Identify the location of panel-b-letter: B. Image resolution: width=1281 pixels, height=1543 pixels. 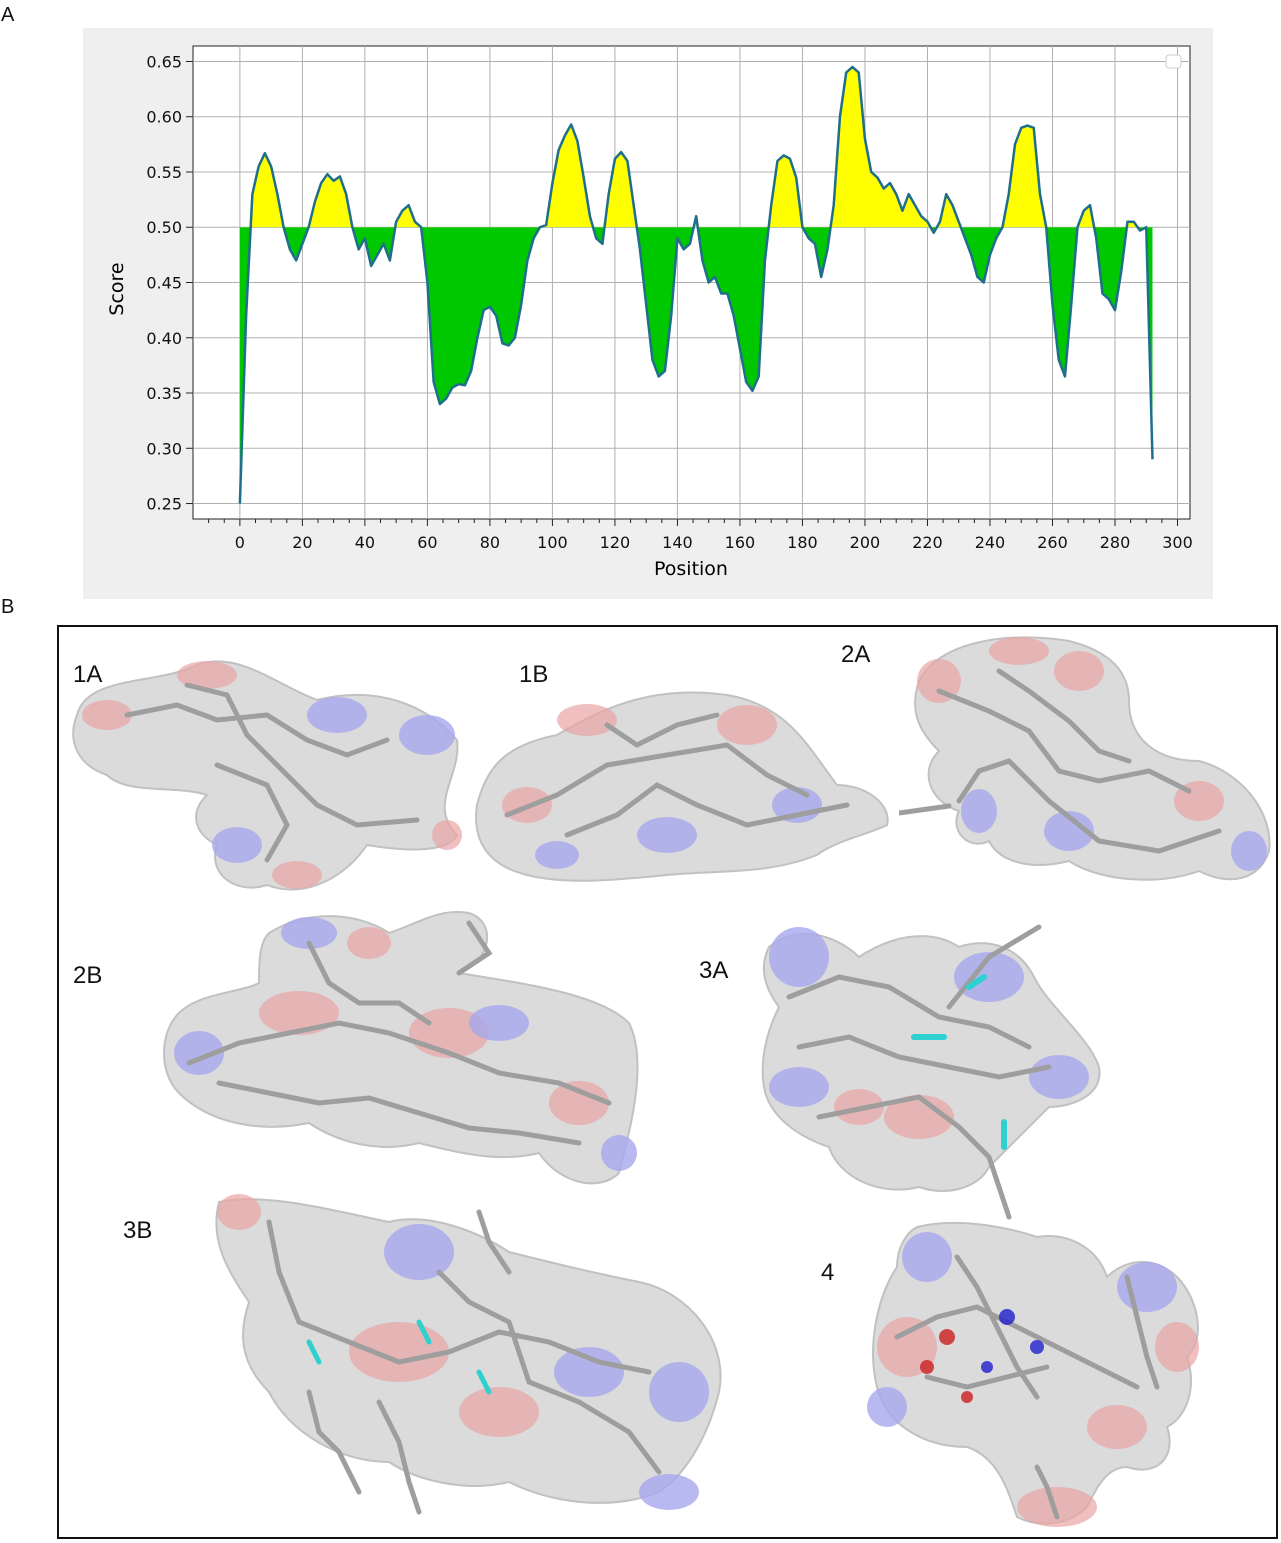
(8, 607).